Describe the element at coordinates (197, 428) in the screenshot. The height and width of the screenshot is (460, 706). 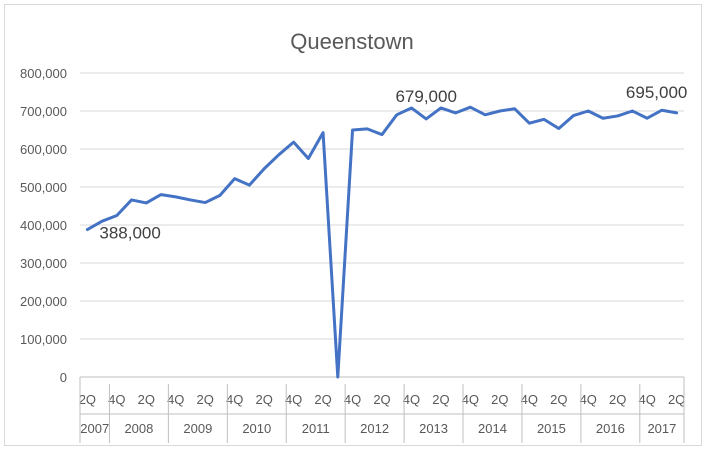
I see `x-year-label: 2009` at that location.